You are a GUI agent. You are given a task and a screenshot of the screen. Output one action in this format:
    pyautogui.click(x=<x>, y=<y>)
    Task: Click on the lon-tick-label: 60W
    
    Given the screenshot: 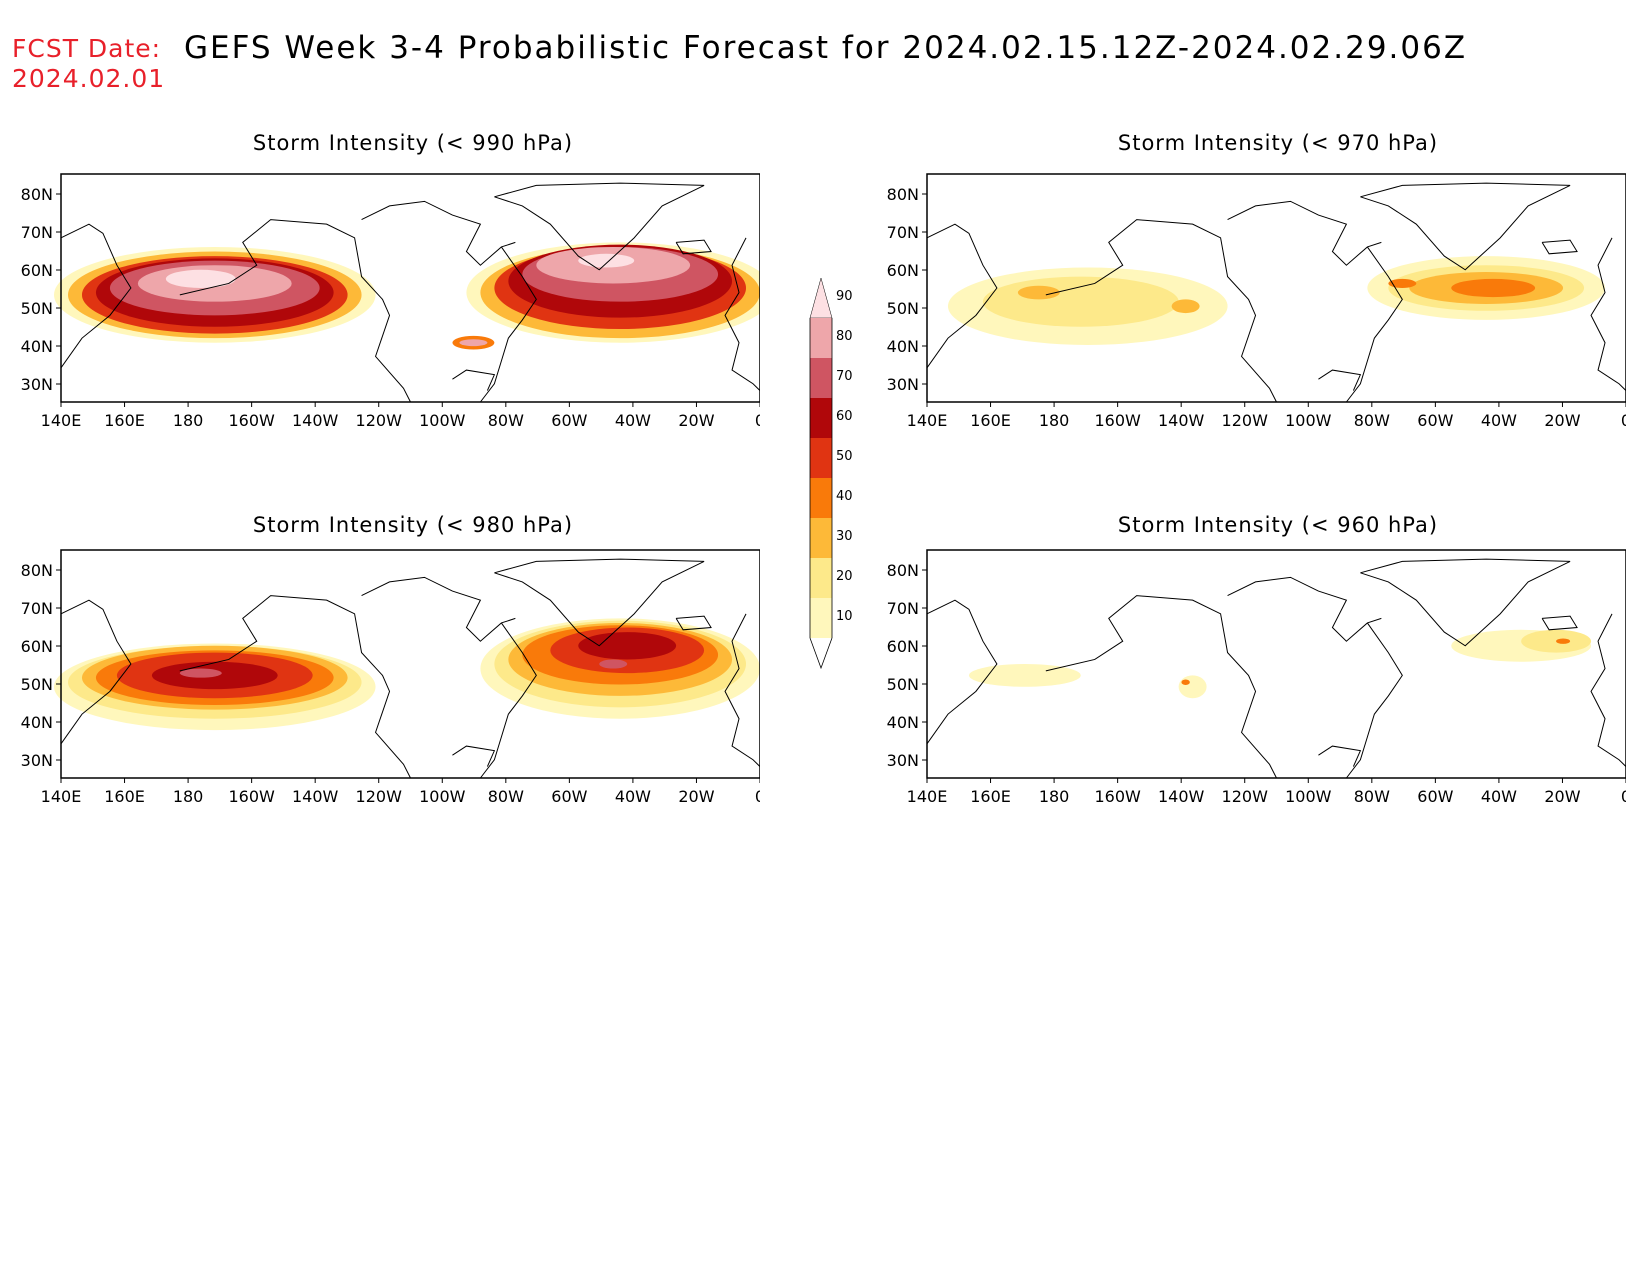 What is the action you would take?
    pyautogui.click(x=569, y=796)
    